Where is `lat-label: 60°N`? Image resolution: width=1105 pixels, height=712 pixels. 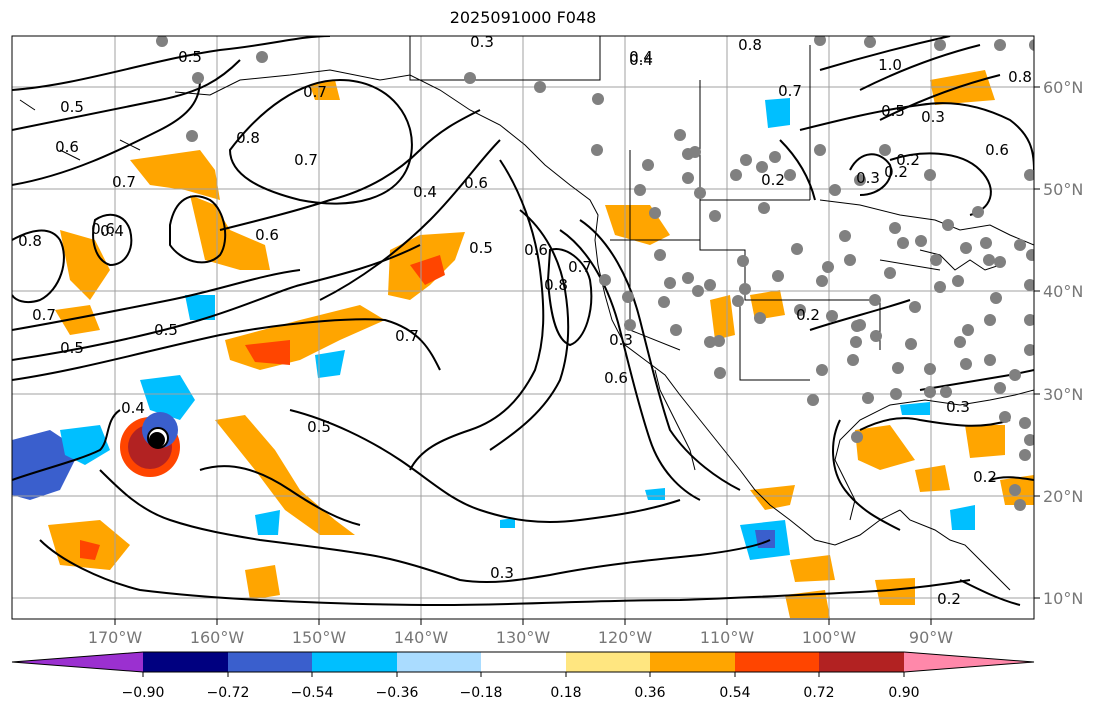 lat-label: 60°N is located at coordinates (1063, 87).